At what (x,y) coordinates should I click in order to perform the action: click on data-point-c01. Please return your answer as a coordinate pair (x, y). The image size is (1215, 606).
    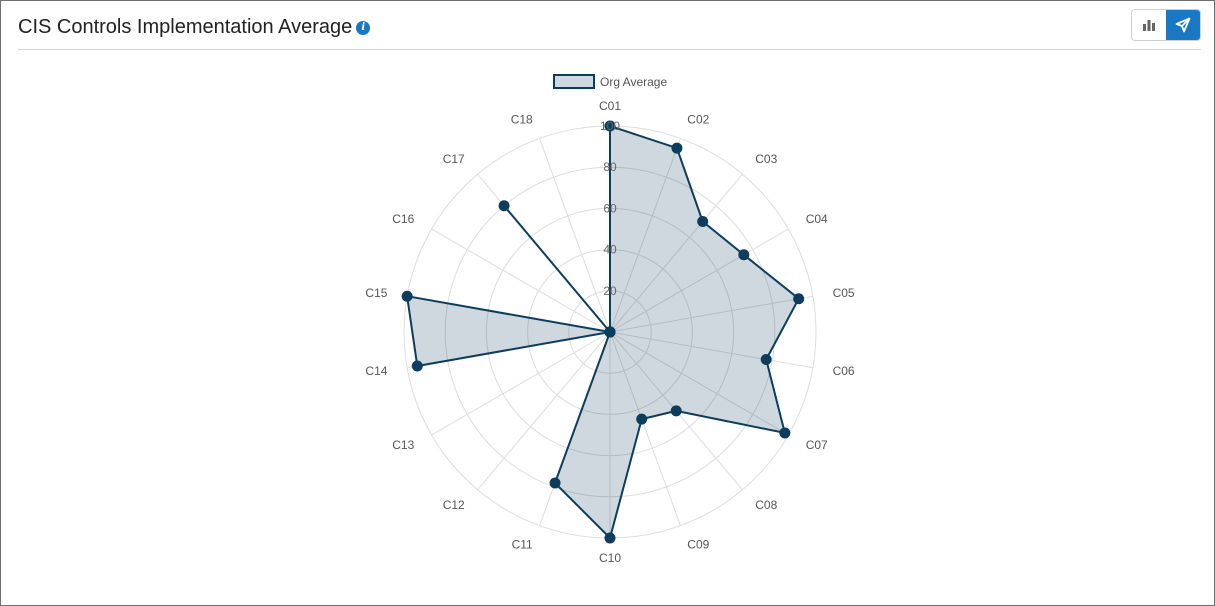
    Looking at the image, I should click on (610, 126).